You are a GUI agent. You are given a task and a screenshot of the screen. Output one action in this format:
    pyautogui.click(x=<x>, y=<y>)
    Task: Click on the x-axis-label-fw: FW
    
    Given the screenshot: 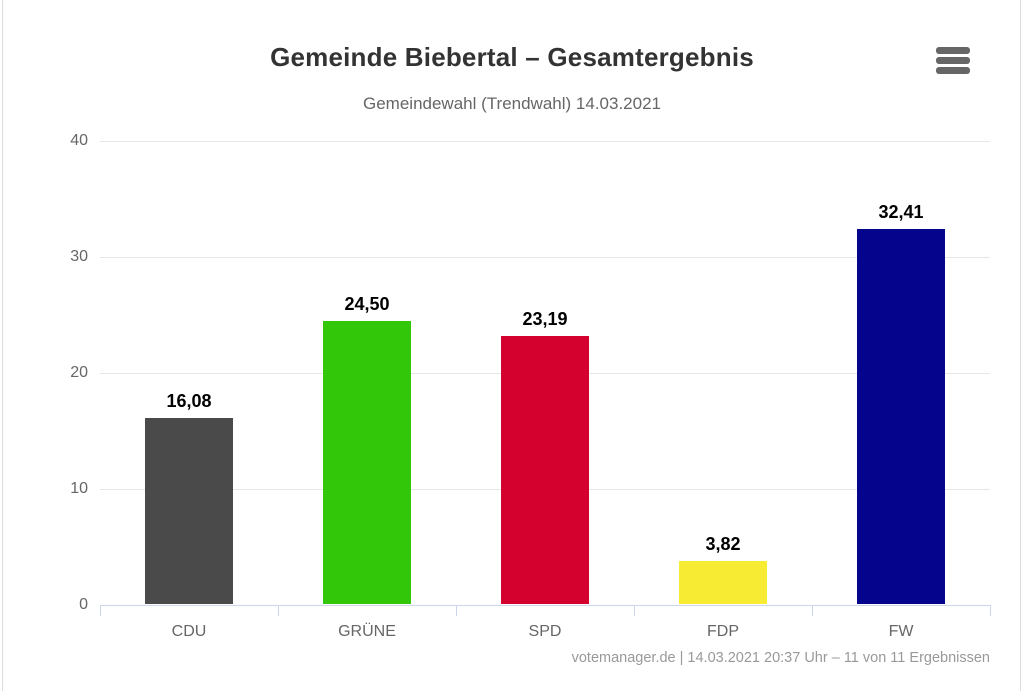 What is the action you would take?
    pyautogui.click(x=901, y=631)
    